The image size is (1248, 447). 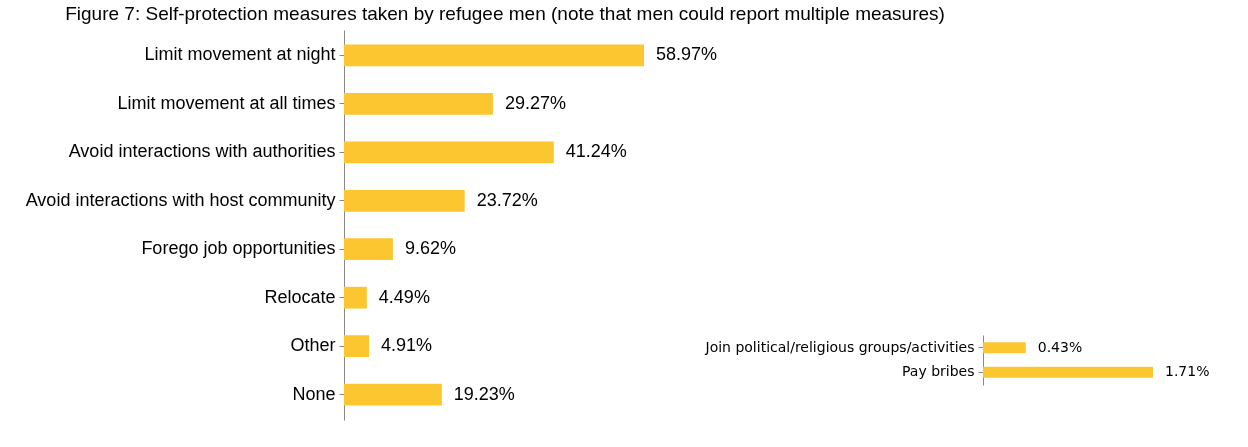 I want to click on data-label: 58.97%, so click(x=687, y=54).